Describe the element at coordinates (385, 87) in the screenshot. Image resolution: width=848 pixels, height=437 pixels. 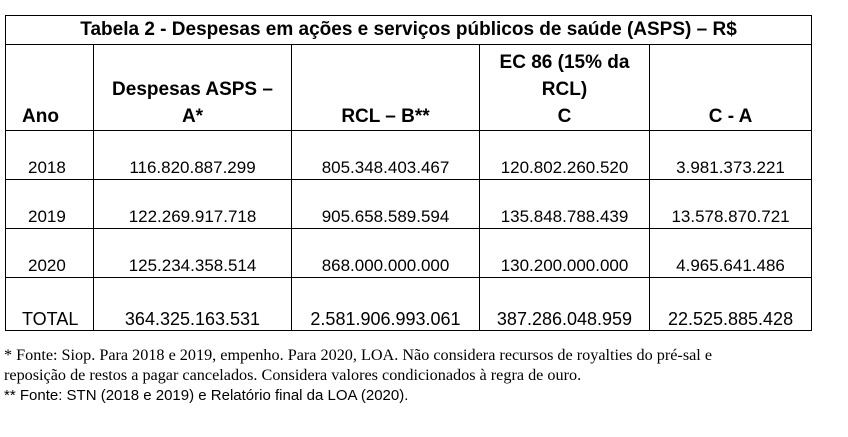
I see `header-rcl: RCL – B**` at that location.